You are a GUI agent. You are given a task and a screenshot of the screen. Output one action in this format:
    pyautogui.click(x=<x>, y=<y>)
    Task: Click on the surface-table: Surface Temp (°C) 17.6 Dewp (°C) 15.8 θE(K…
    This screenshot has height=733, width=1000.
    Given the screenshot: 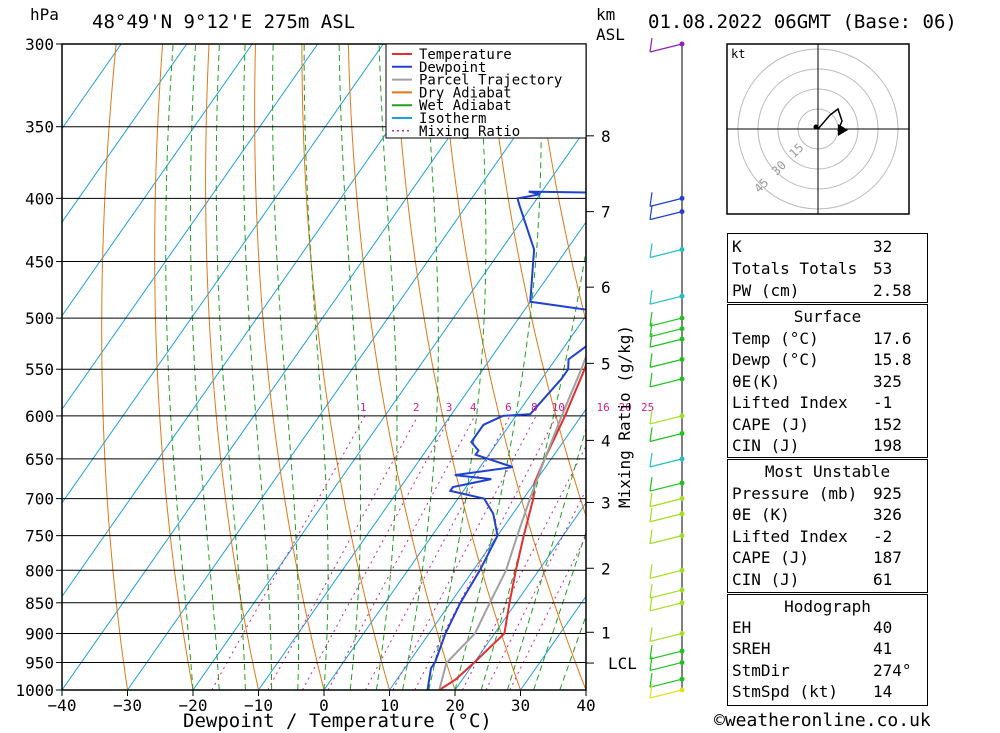 What is the action you would take?
    pyautogui.click(x=827, y=381)
    